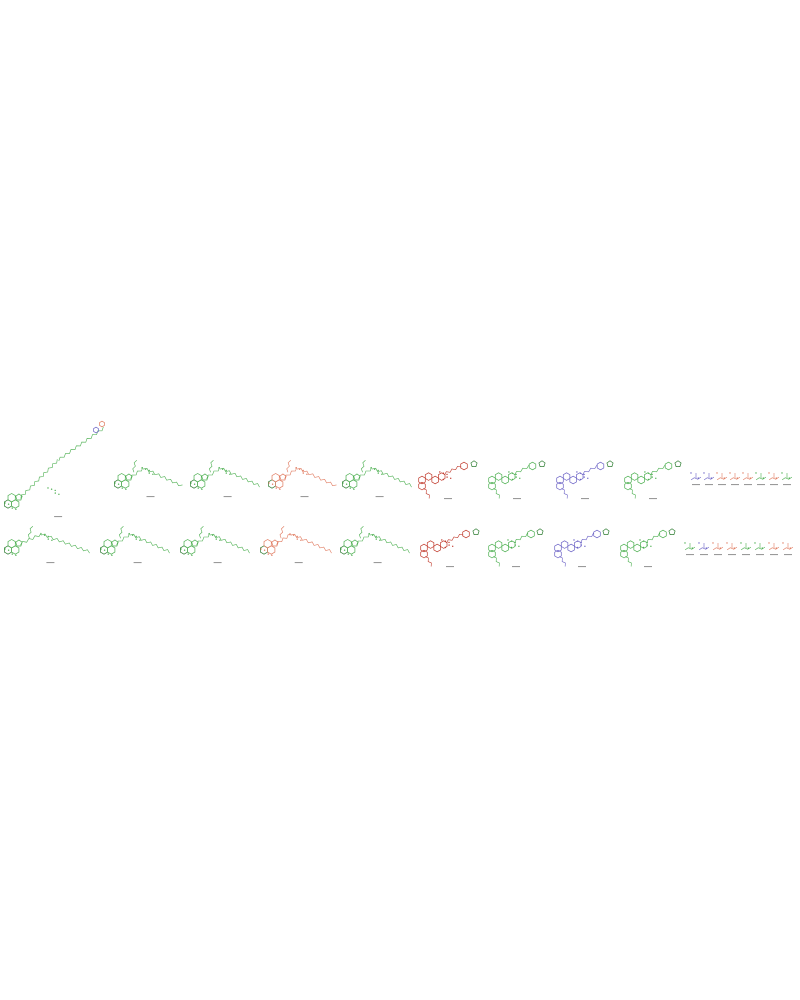 The image size is (800, 1000). Describe the element at coordinates (316, 477) in the screenshot. I see `row1-molecule-4-chain` at that location.